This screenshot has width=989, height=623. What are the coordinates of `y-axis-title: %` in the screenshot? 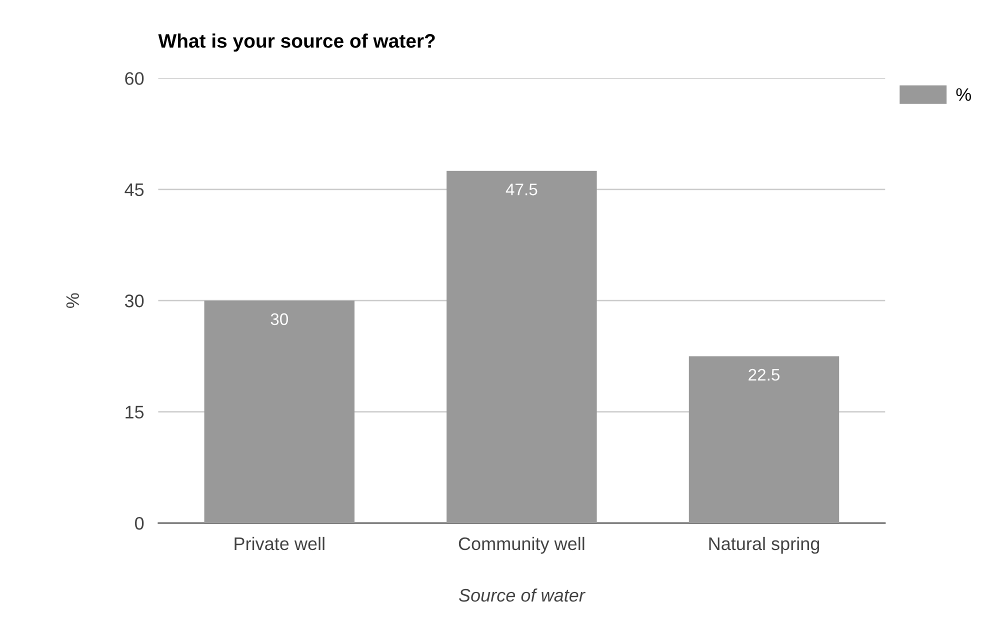 It's located at (72, 300).